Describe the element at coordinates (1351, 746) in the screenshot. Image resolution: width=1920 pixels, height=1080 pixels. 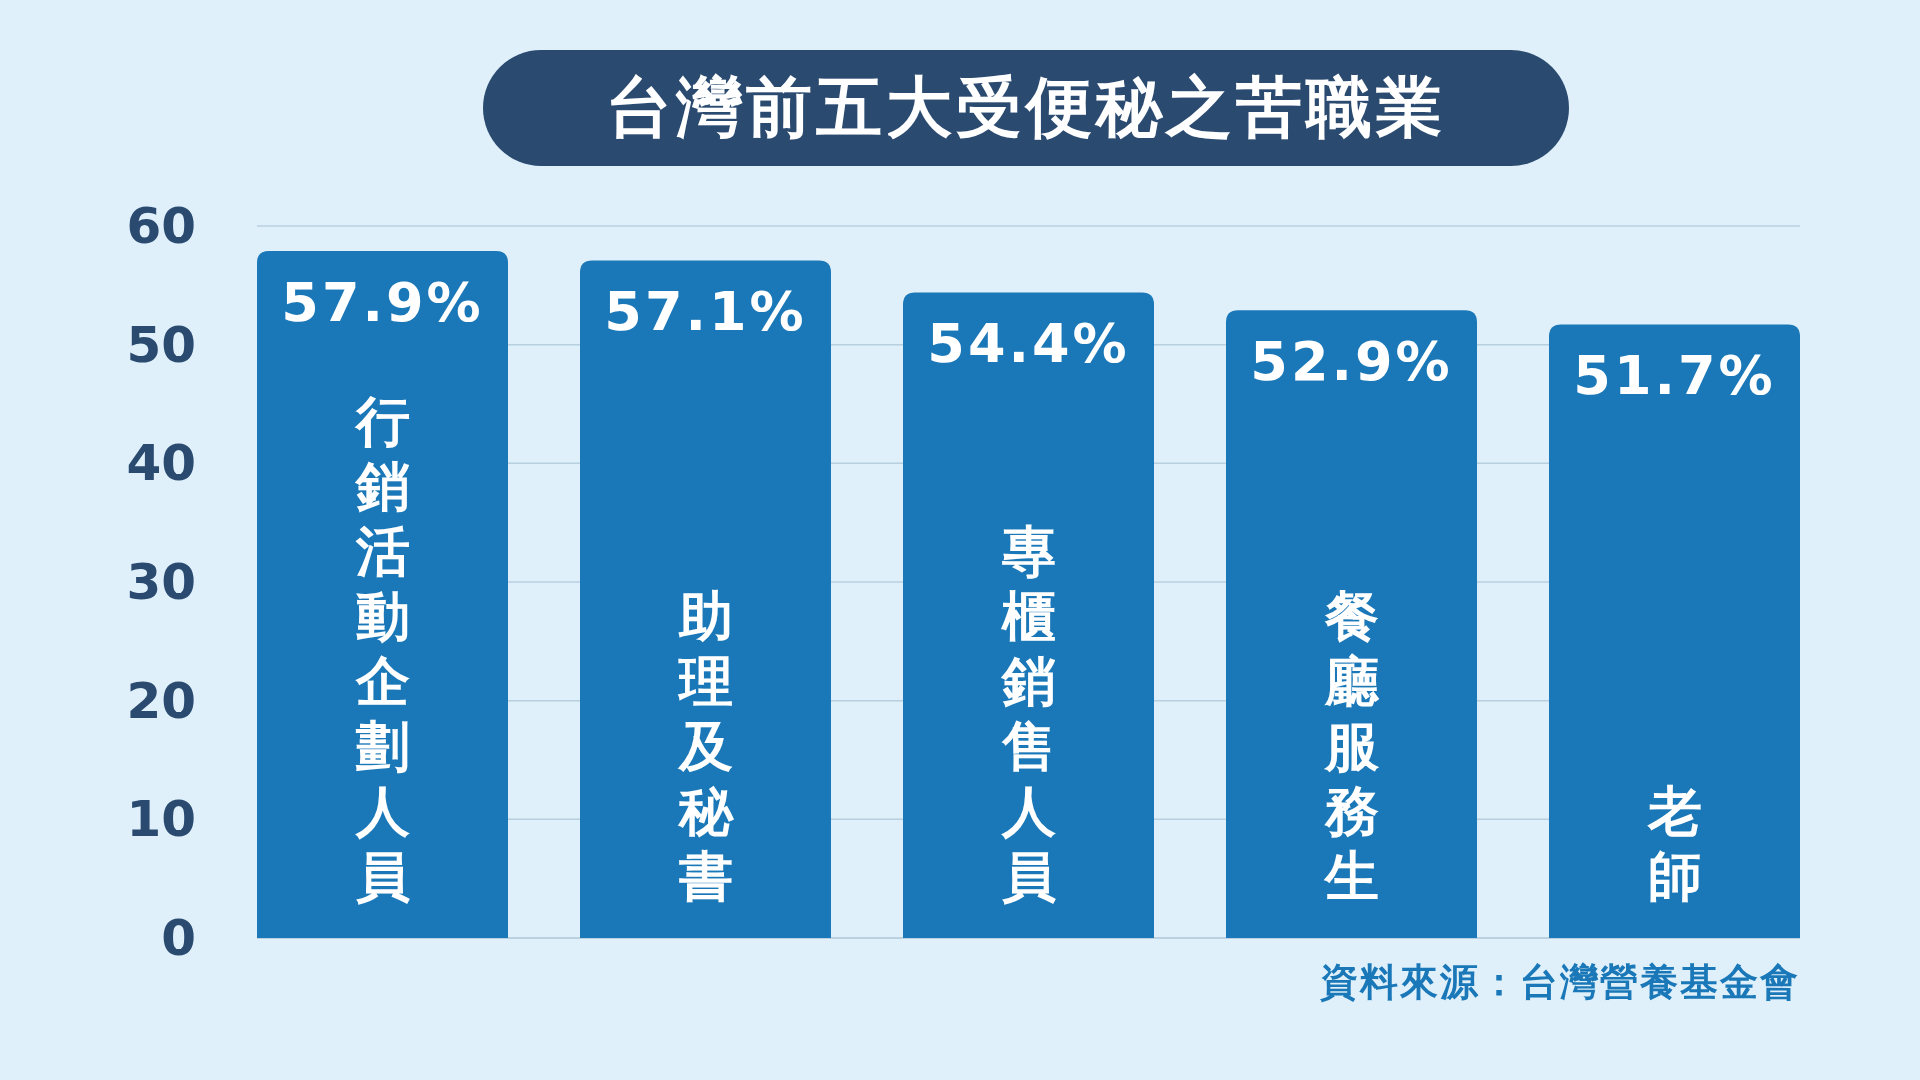
I see `x-tick-label: 餐廳服務生` at that location.